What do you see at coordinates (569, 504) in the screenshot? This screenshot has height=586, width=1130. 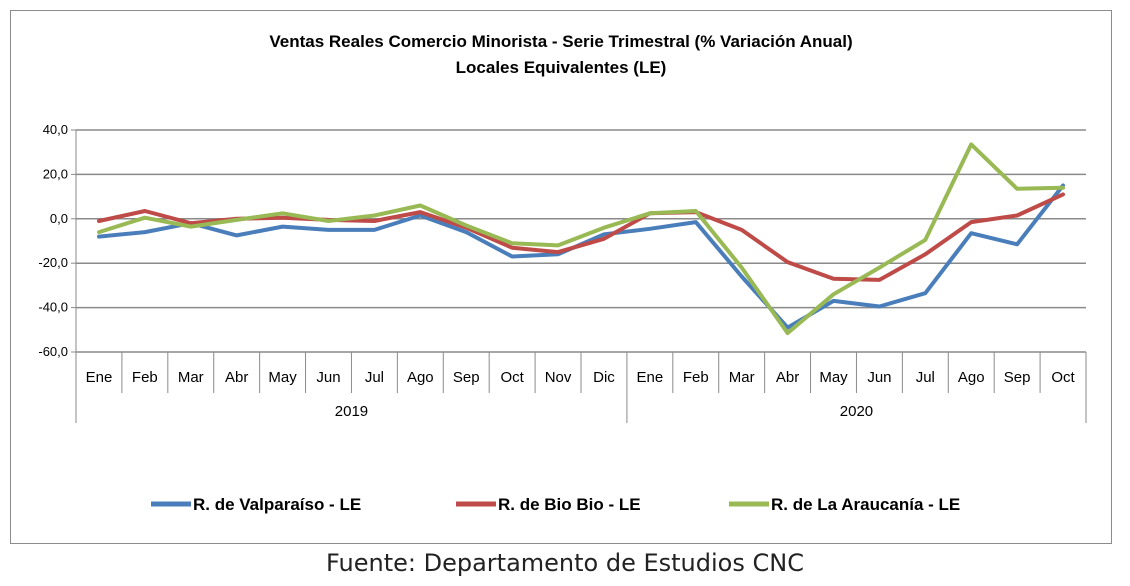 I see `legend-label: R. de Bio Bio - LE` at bounding box center [569, 504].